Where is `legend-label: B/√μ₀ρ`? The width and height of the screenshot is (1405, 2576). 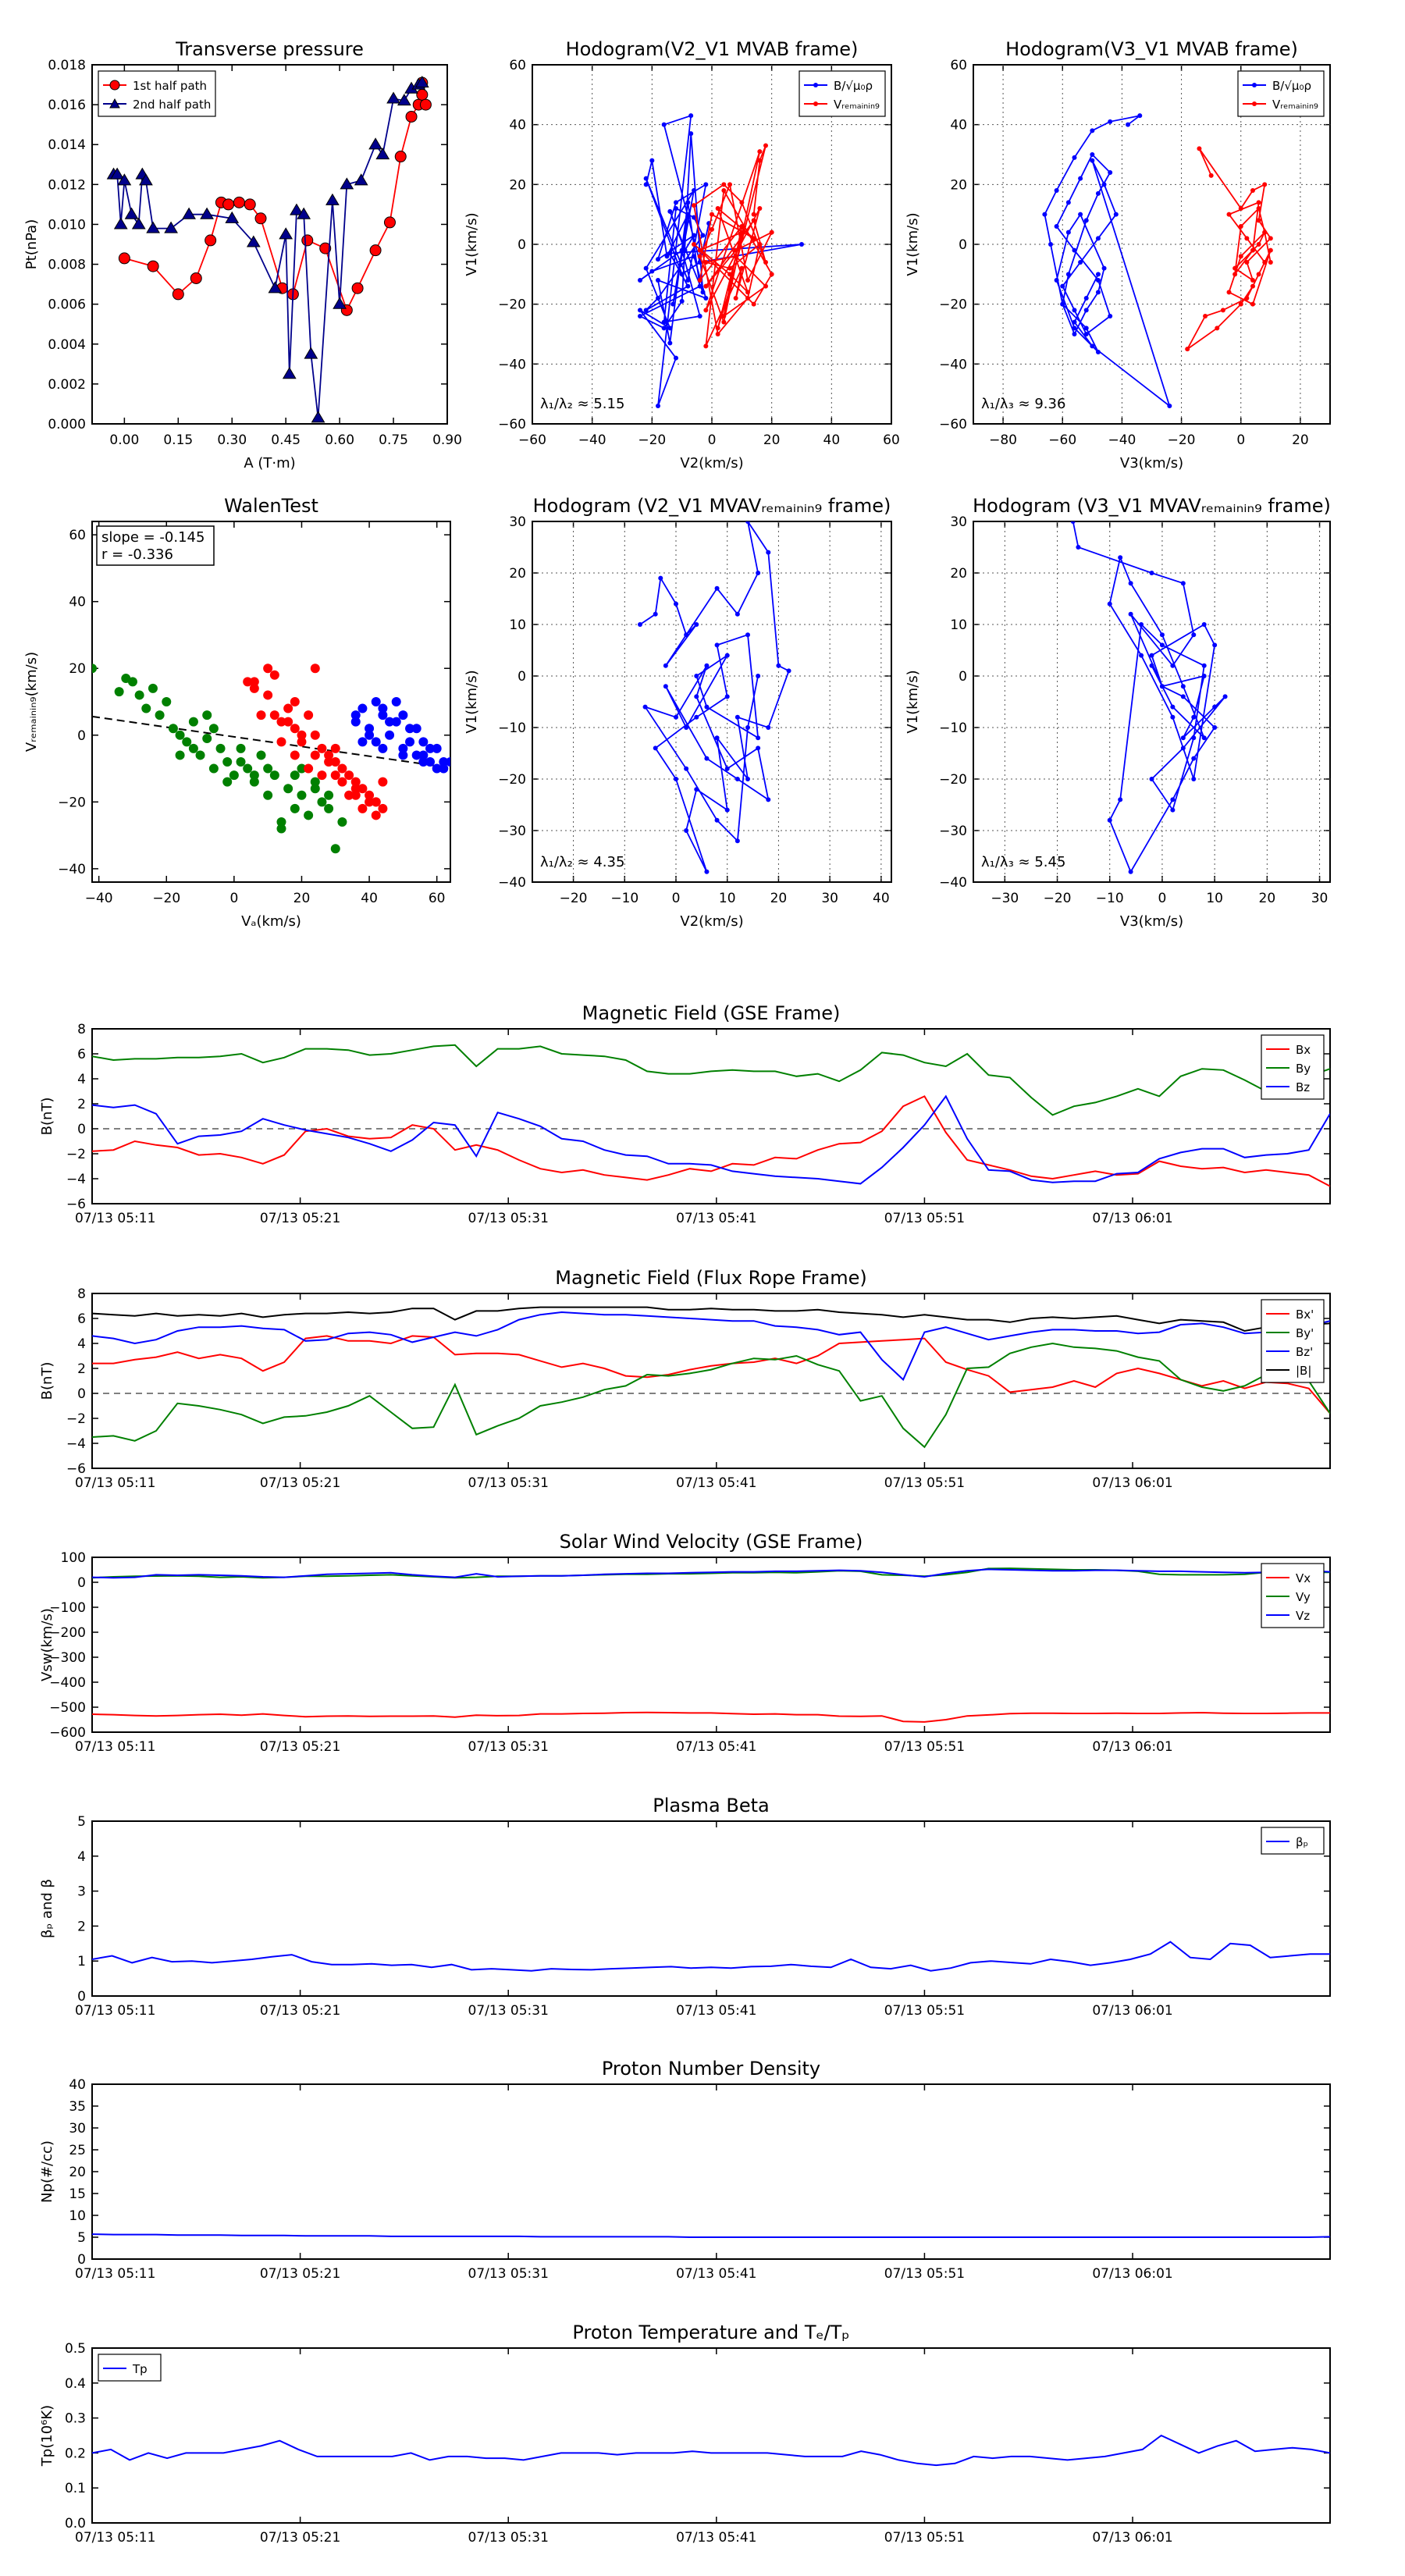 legend-label: B/√μ₀ρ is located at coordinates (854, 86).